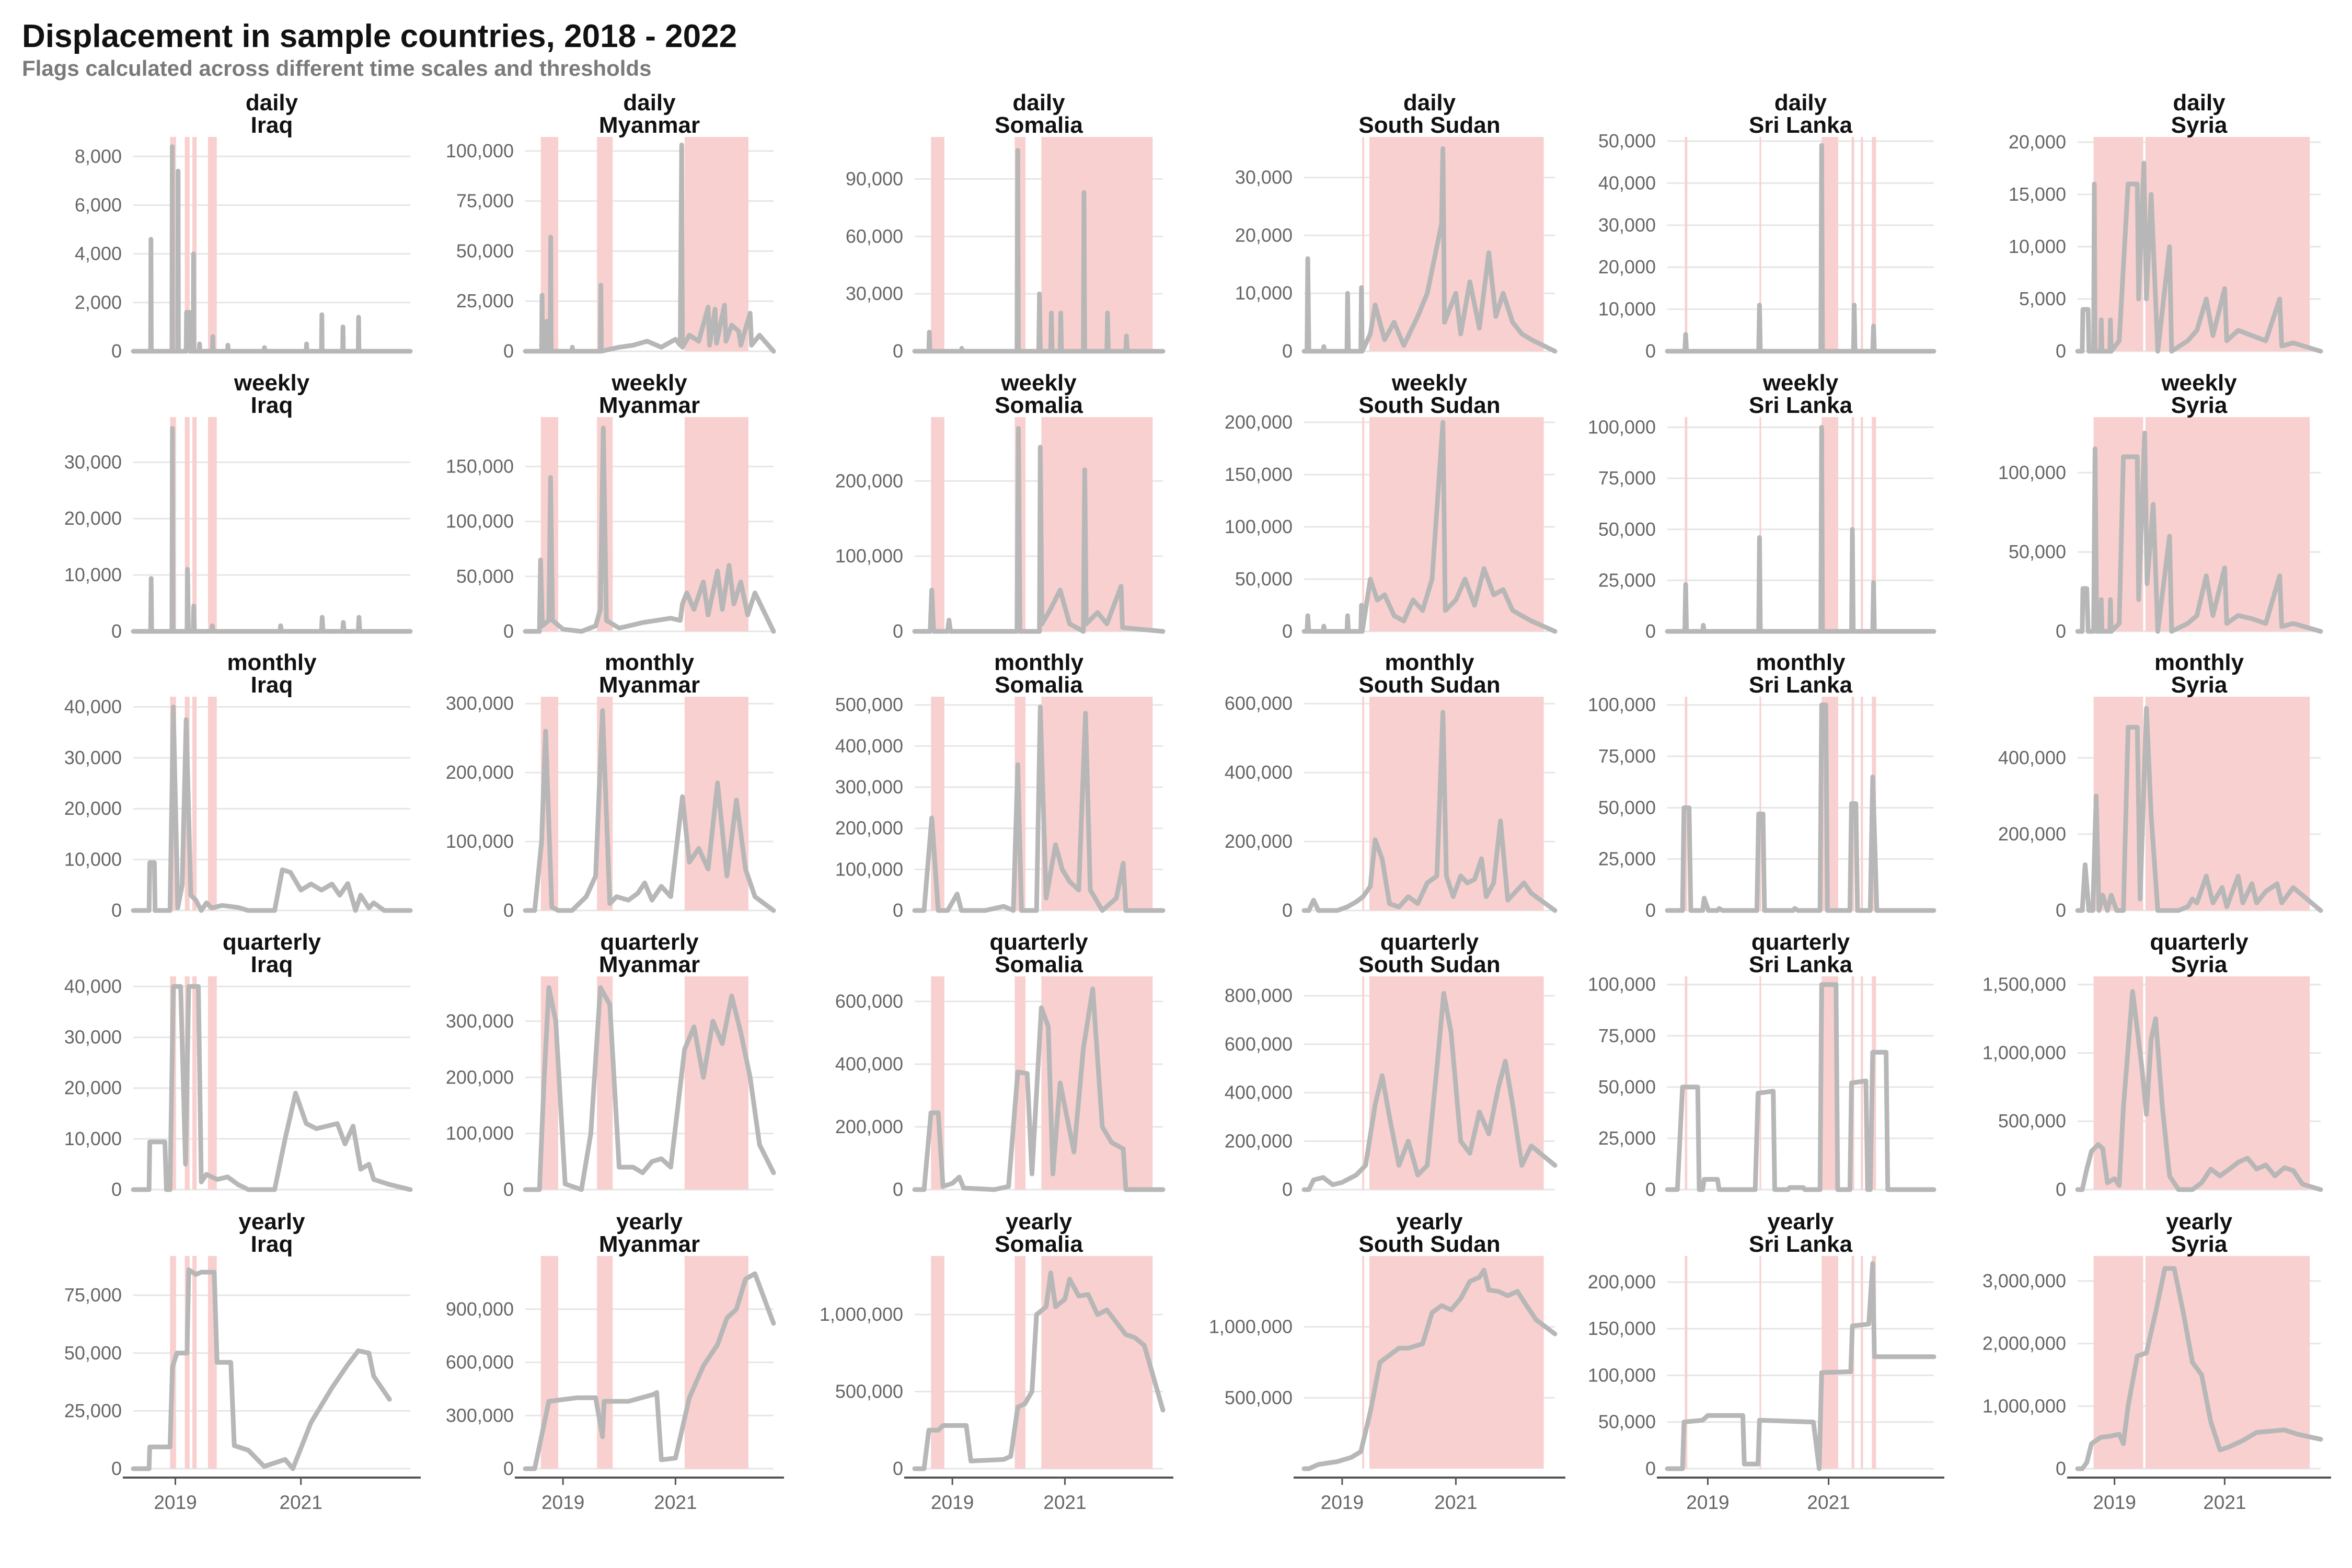 Image resolution: width=2352 pixels, height=1568 pixels. I want to click on y-tick-label: 400,000, so click(2032, 757).